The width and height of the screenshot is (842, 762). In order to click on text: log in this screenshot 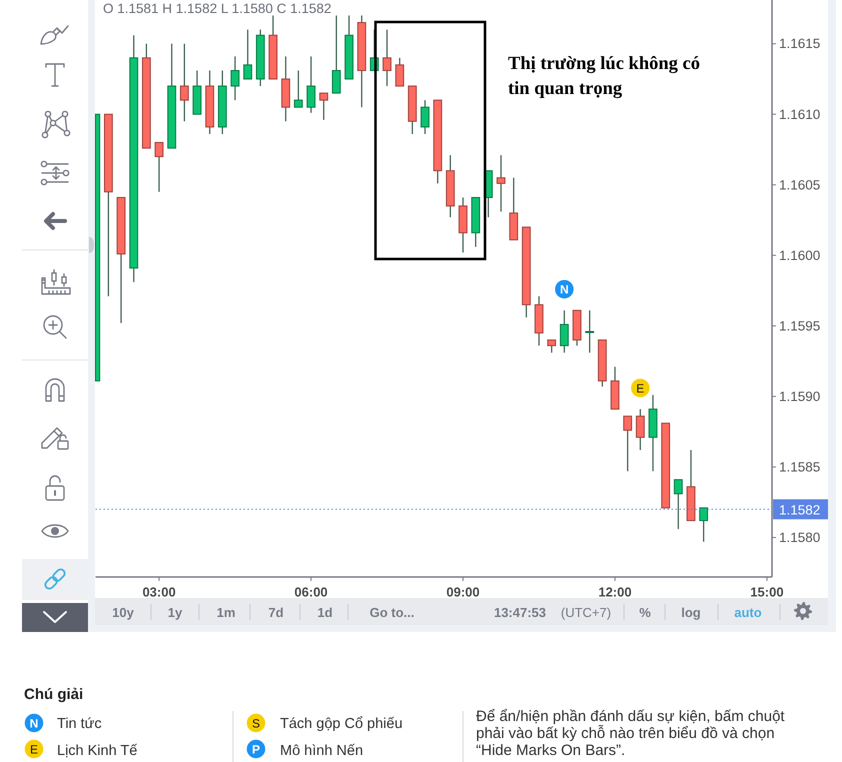, I will do `click(691, 612)`.